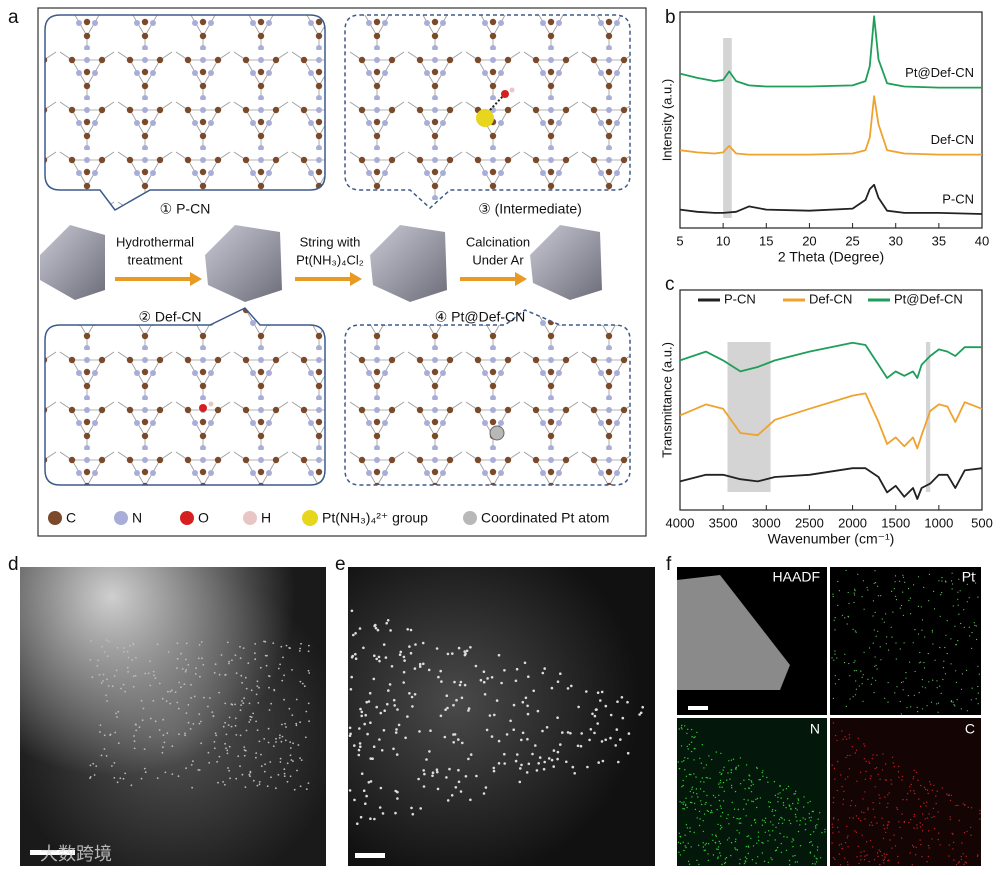 The image size is (1001, 875). What do you see at coordinates (498, 241) in the screenshot?
I see `step-label: Calcination` at bounding box center [498, 241].